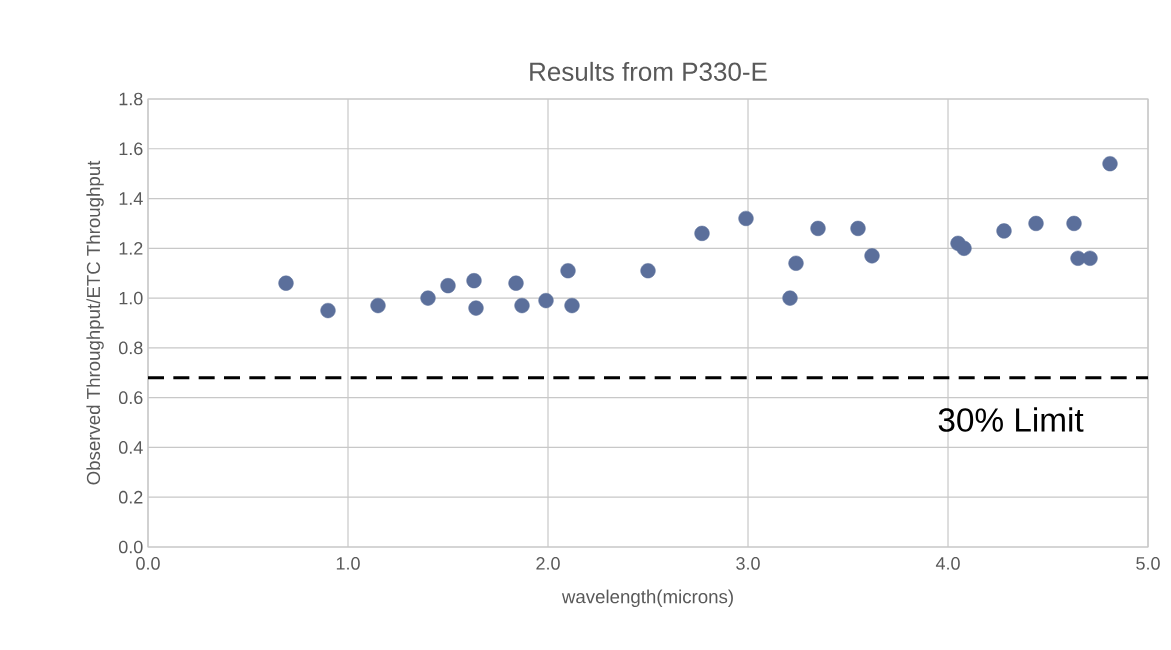  I want to click on x-tick-label: 2.0, so click(548, 563).